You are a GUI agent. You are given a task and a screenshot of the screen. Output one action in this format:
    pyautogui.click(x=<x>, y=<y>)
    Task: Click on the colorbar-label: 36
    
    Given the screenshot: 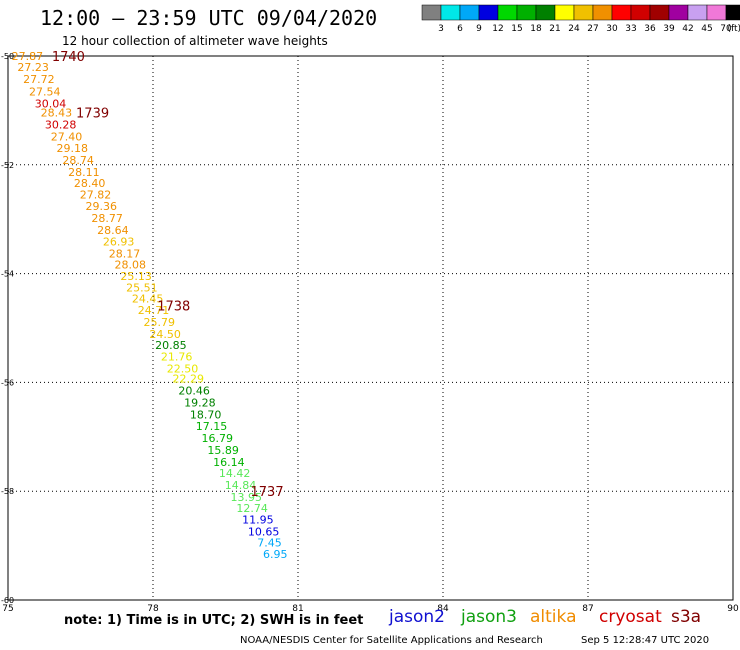 What is the action you would take?
    pyautogui.click(x=650, y=29)
    